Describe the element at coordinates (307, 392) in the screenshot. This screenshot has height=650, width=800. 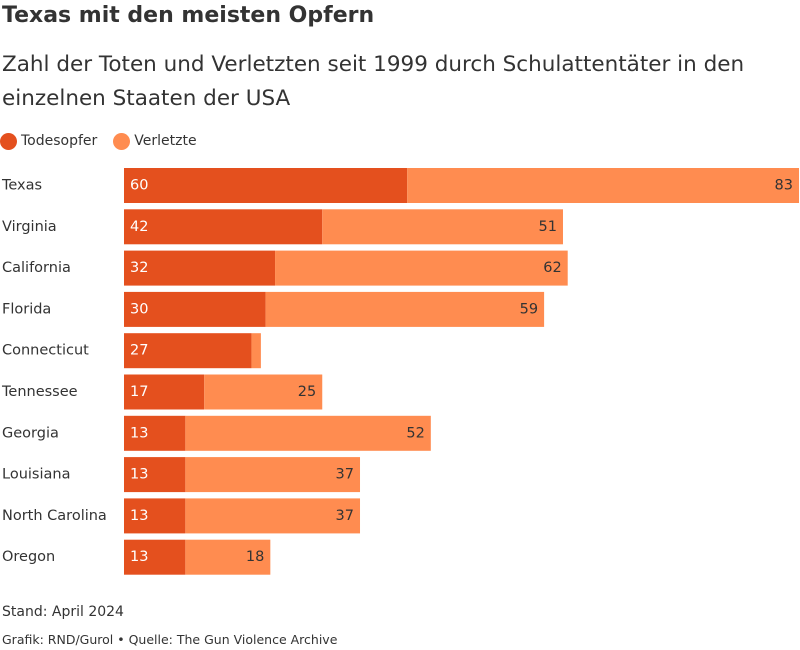
I see `data-label-verletzte-tennessee: 25` at that location.